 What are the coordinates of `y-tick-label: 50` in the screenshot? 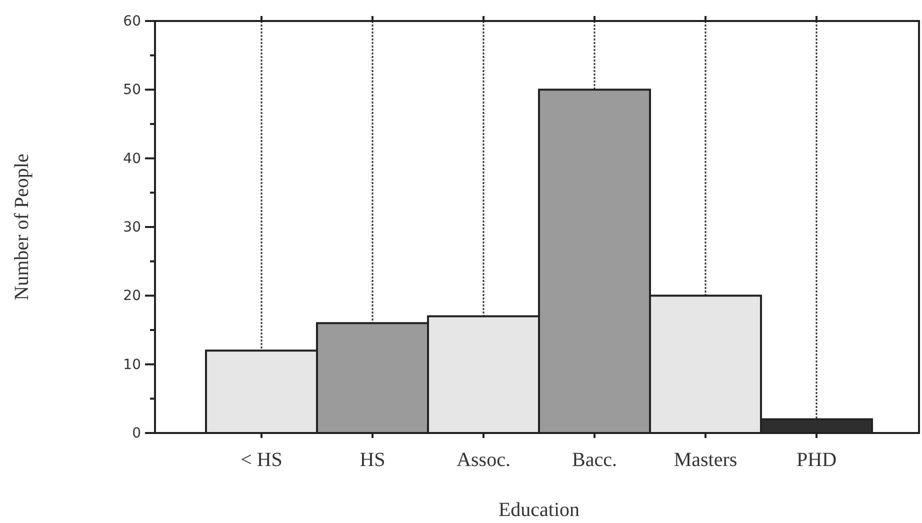 It's located at (132, 90).